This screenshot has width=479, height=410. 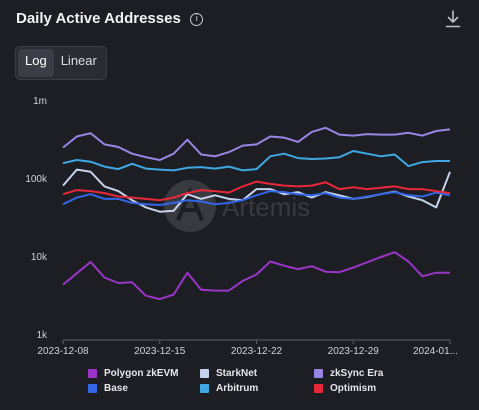 What do you see at coordinates (39, 257) in the screenshot?
I see `y-tick-label: 10k` at bounding box center [39, 257].